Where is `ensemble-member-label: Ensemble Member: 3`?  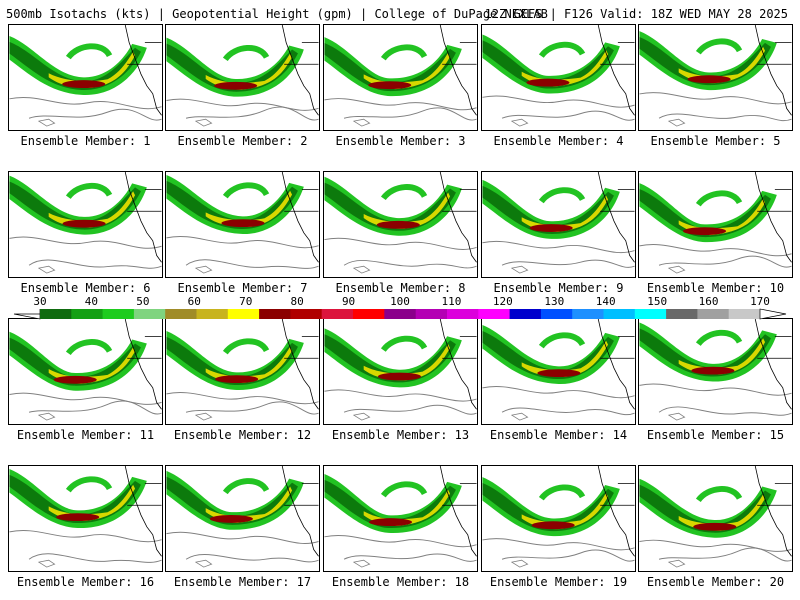
ensemble-member-label: Ensemble Member: 3 is located at coordinates (400, 141).